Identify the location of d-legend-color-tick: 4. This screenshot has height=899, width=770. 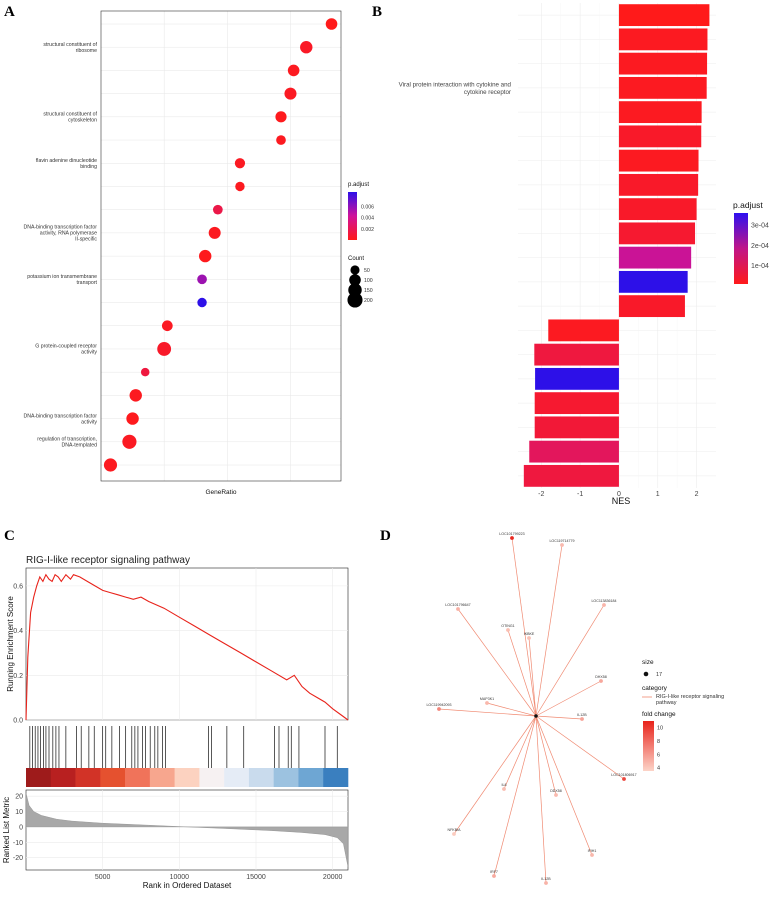
(658, 769).